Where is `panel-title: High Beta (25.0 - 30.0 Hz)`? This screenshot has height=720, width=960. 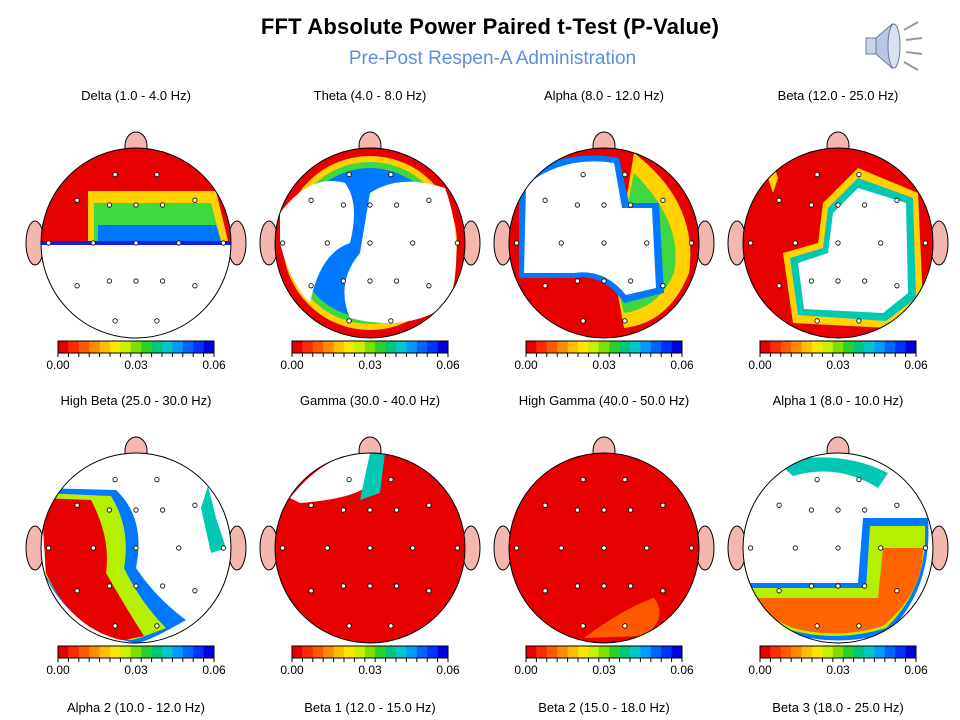 panel-title: High Beta (25.0 - 30.0 Hz) is located at coordinates (136, 400).